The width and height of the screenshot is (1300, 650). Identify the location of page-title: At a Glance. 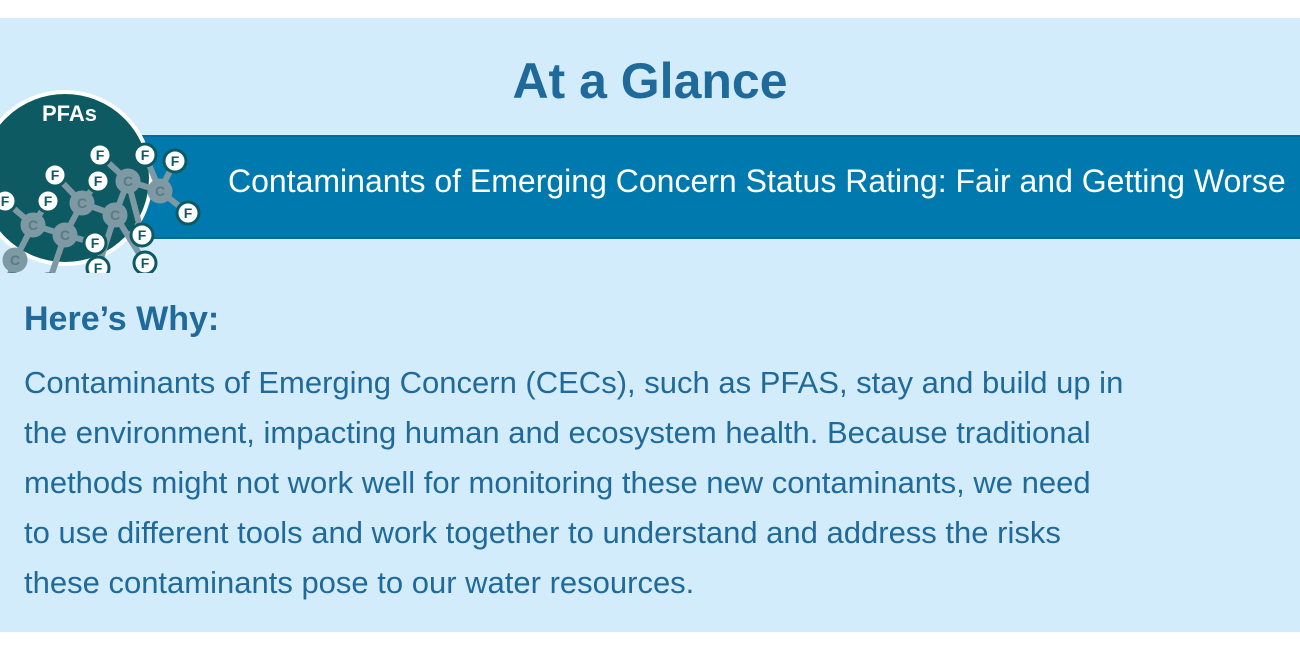
(650, 81).